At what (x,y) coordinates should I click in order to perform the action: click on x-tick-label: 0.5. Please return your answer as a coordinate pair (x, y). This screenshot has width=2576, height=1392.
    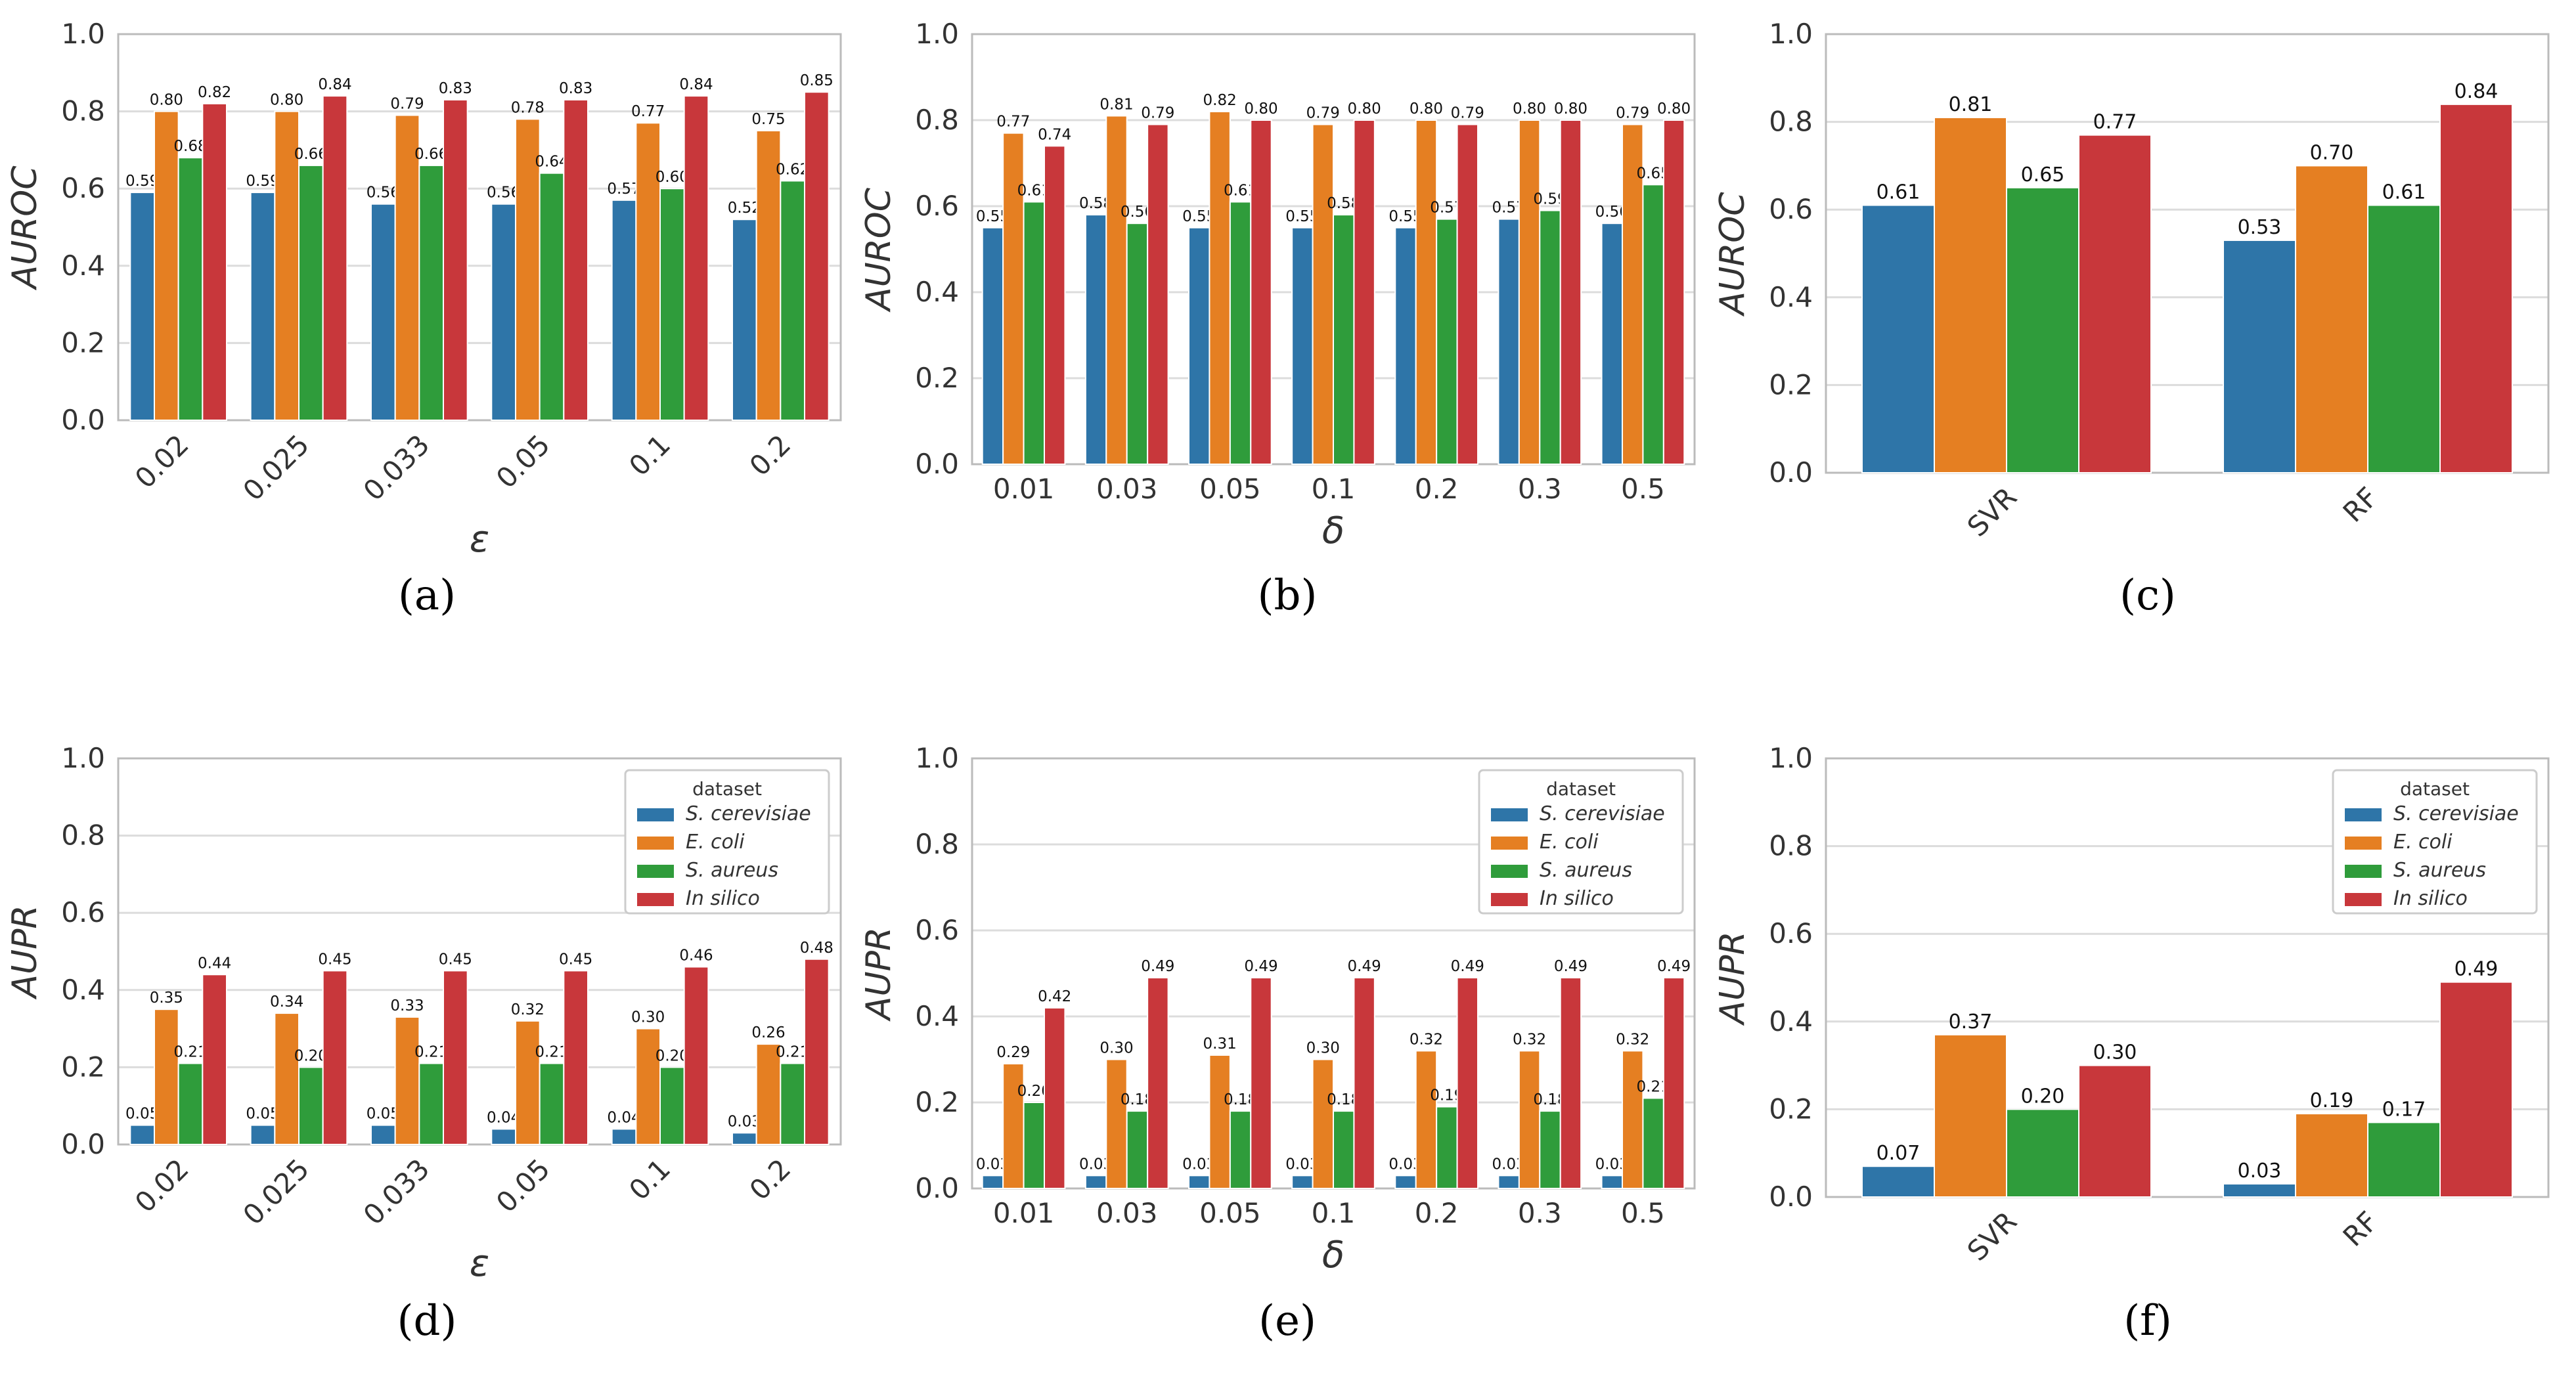
    Looking at the image, I should click on (1643, 1213).